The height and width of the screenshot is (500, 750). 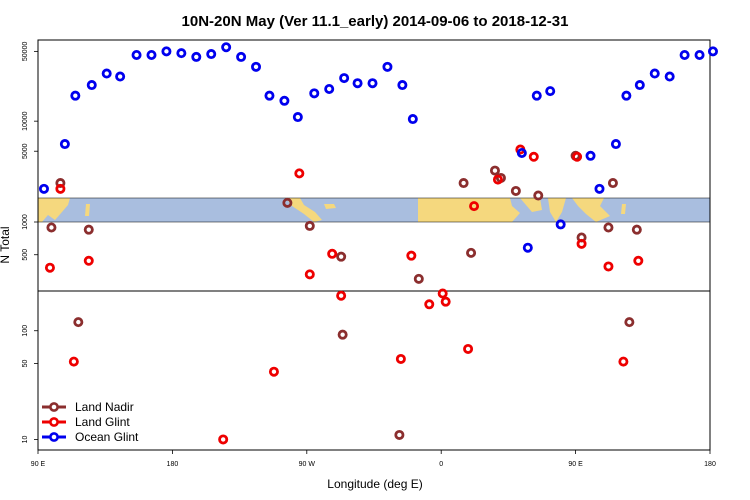 I want to click on x-tick-label: 0, so click(x=441, y=464).